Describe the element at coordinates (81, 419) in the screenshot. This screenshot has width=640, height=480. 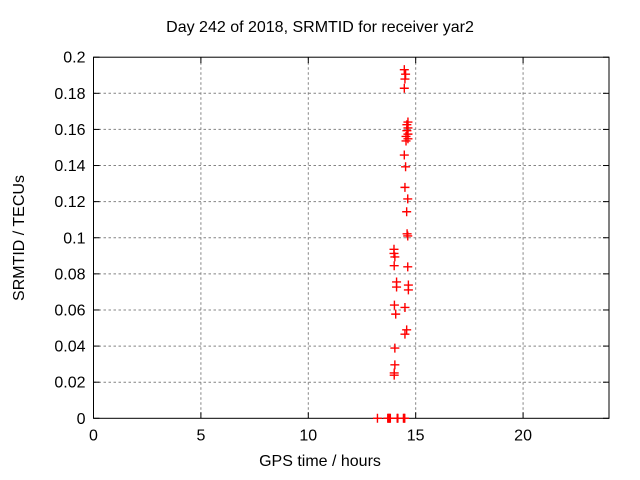
I see `y-tick-label: 0` at that location.